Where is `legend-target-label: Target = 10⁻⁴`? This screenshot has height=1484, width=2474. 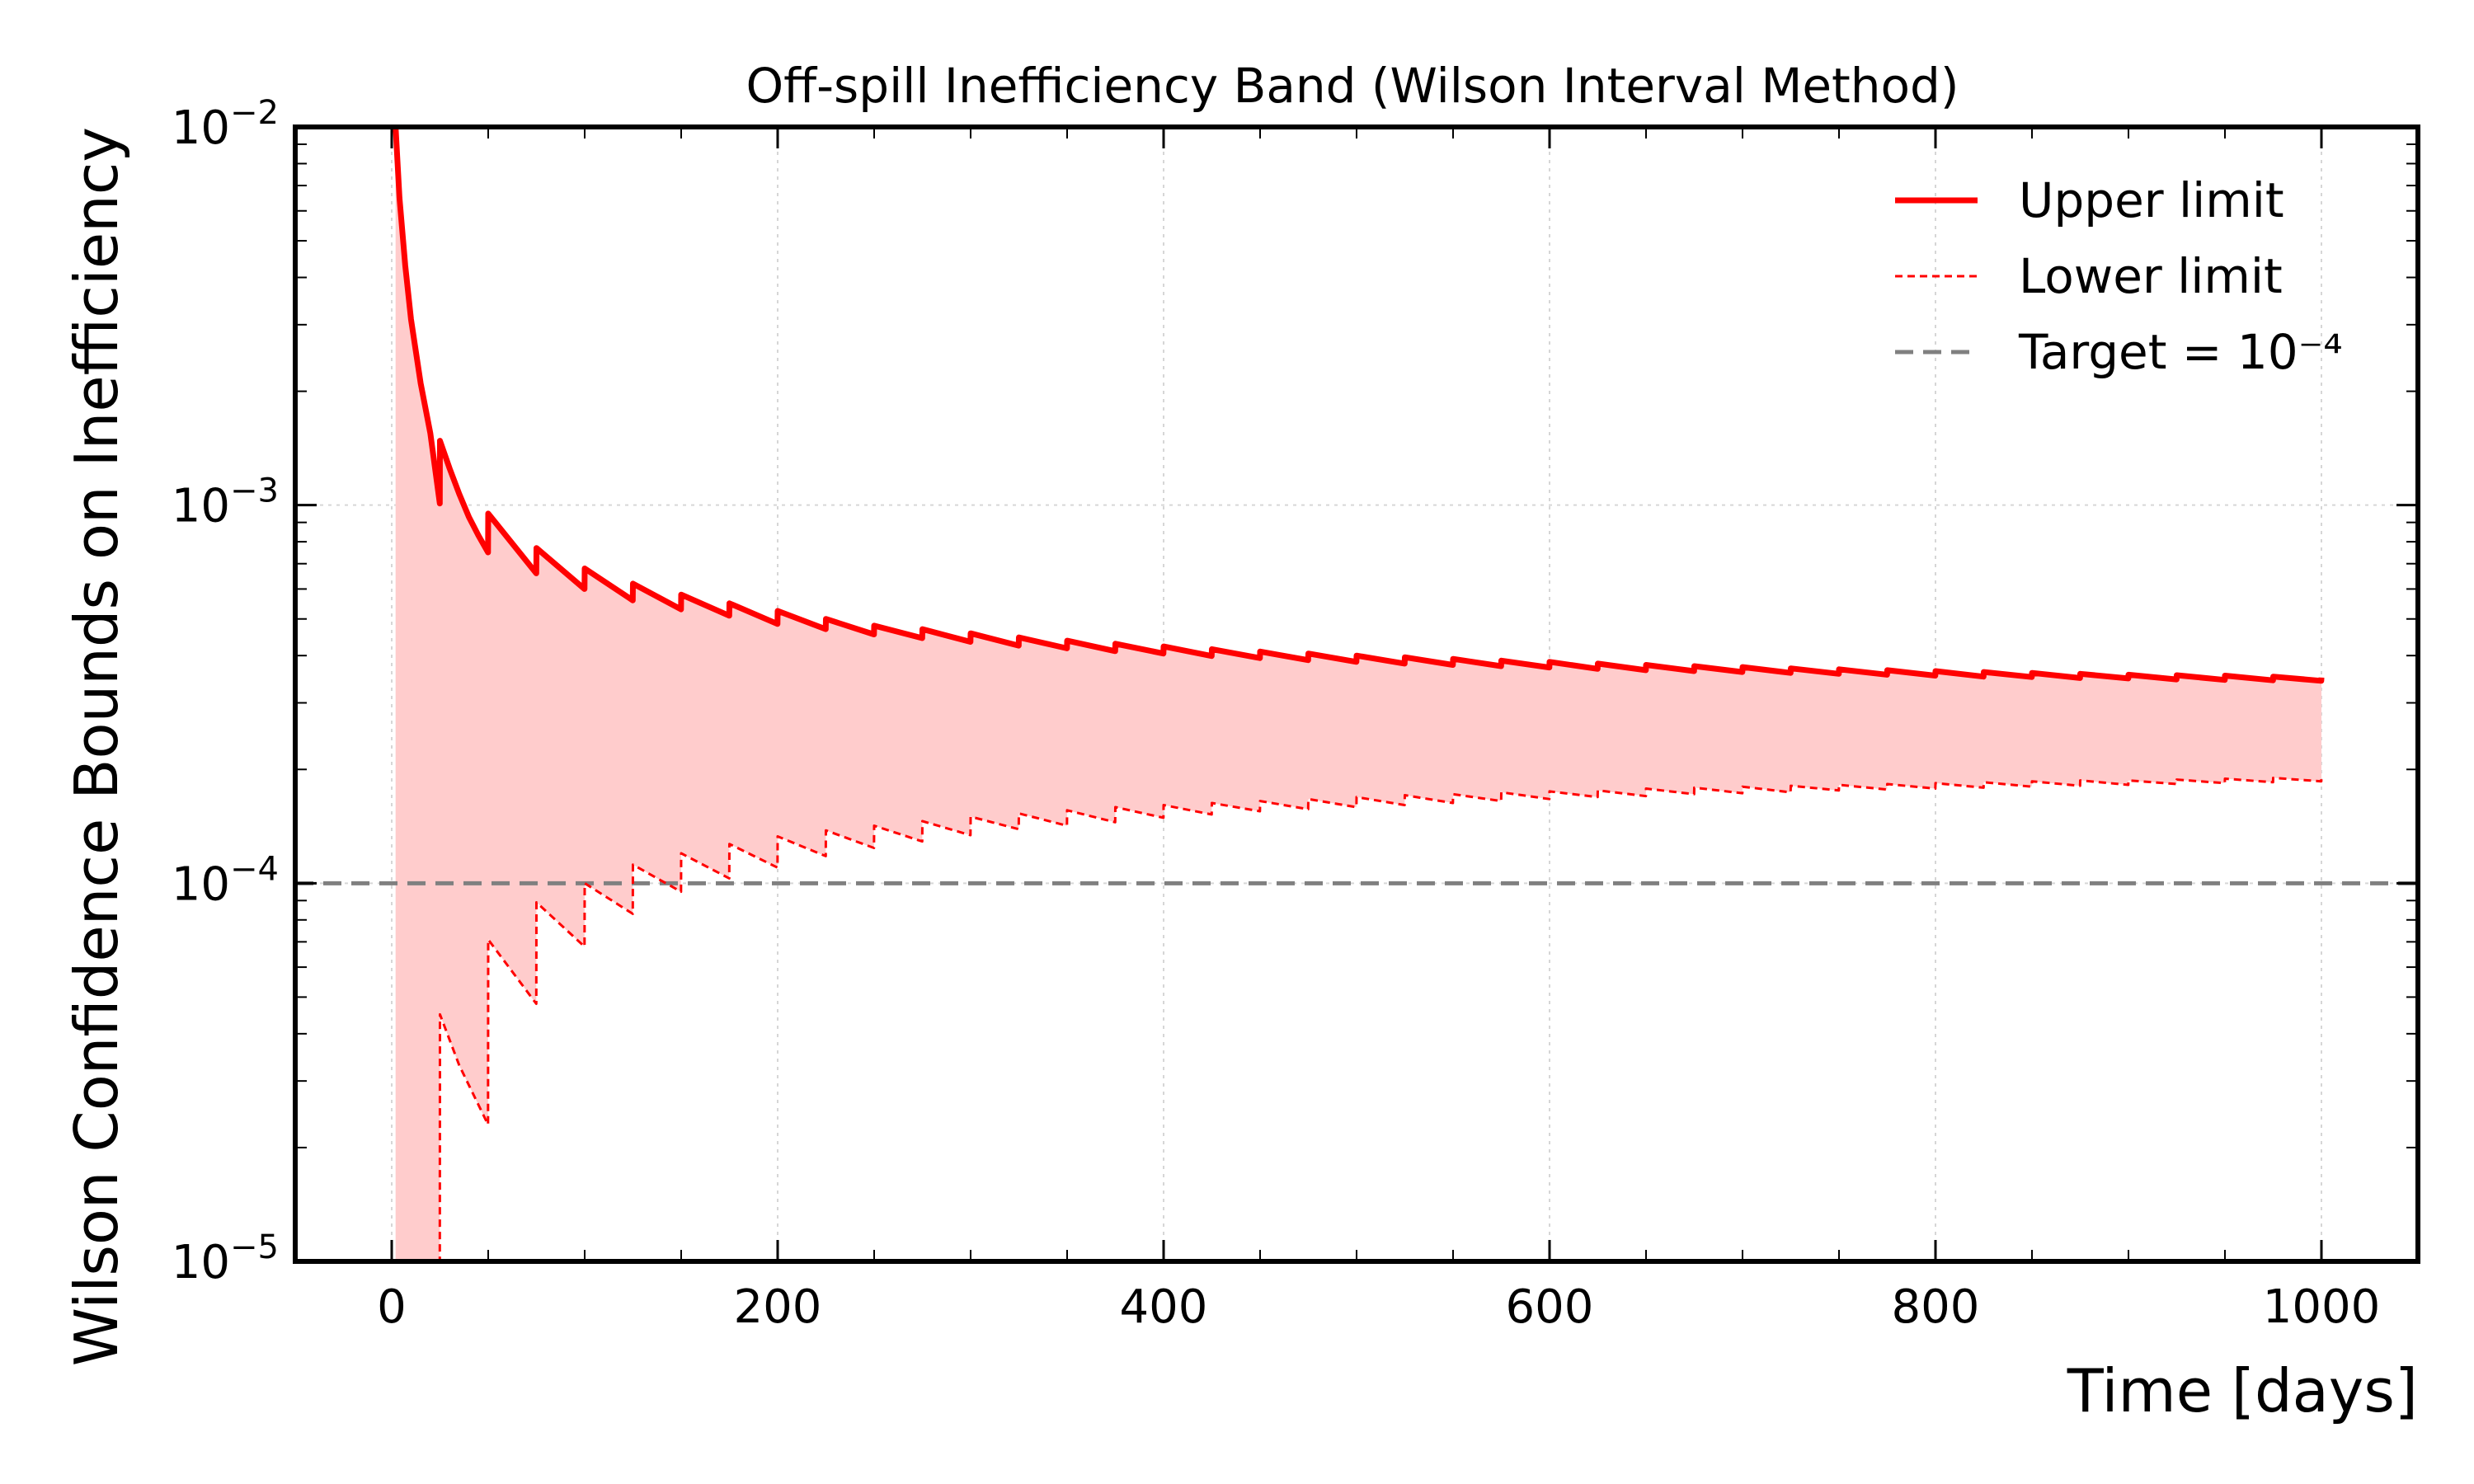 legend-target-label: Target = 10⁻⁴ is located at coordinates (2180, 352).